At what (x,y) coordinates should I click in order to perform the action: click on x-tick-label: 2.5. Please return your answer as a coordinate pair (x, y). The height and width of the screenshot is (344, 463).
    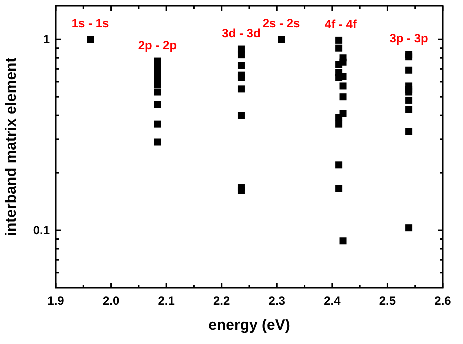
    Looking at the image, I should click on (387, 301).